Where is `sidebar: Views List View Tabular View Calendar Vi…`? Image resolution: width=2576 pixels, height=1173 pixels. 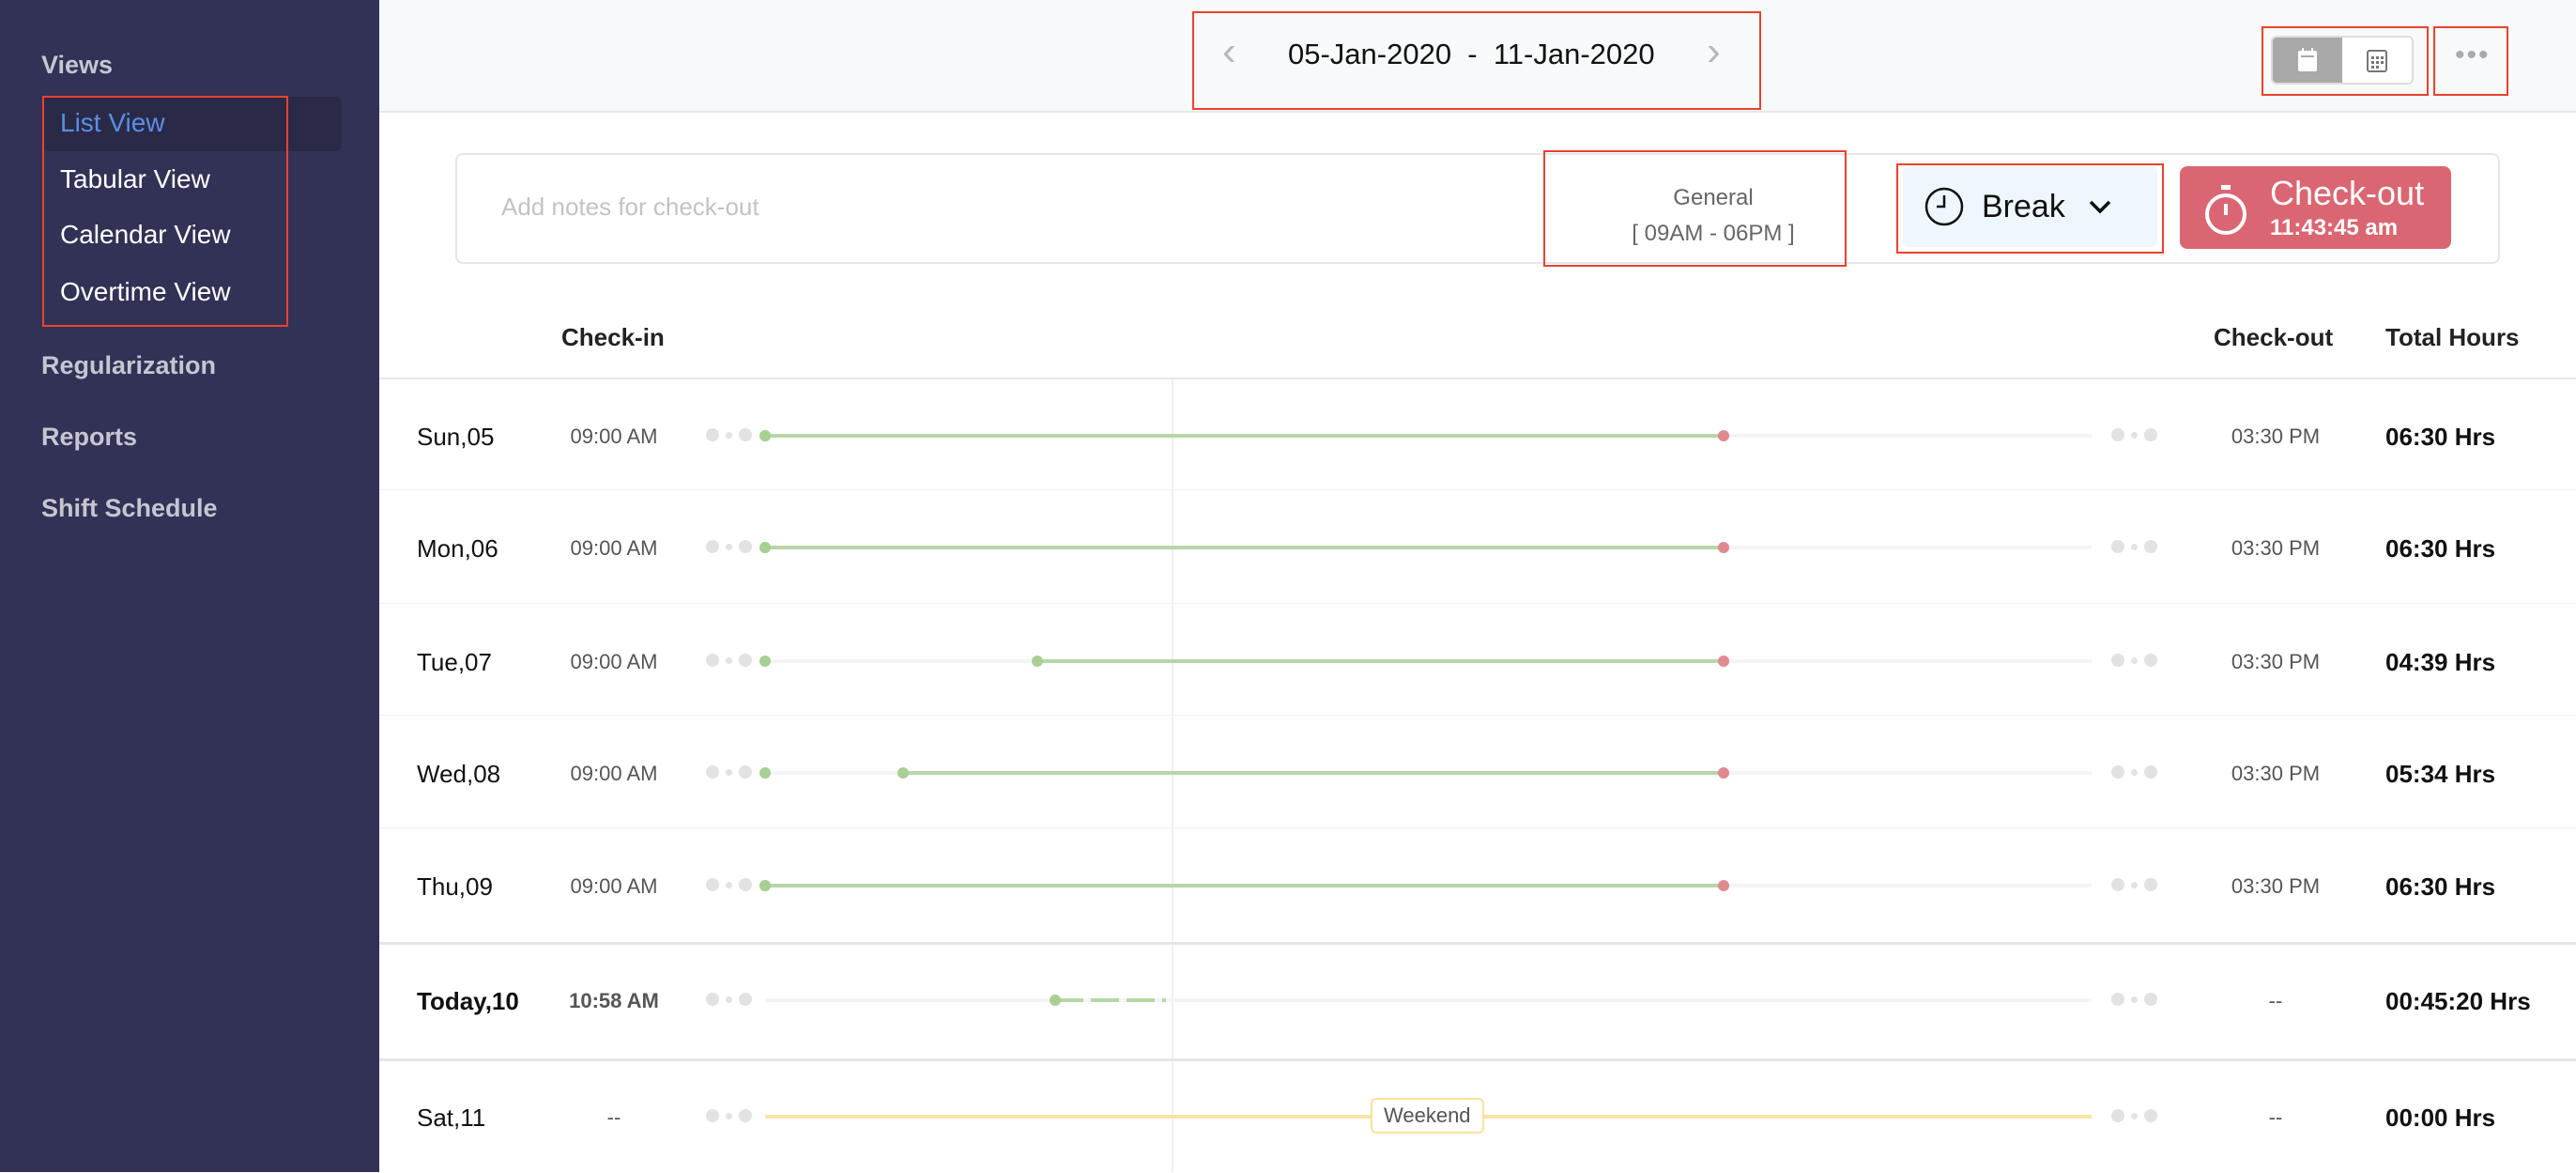
sidebar: Views List View Tabular View Calendar Vi… is located at coordinates (190, 586).